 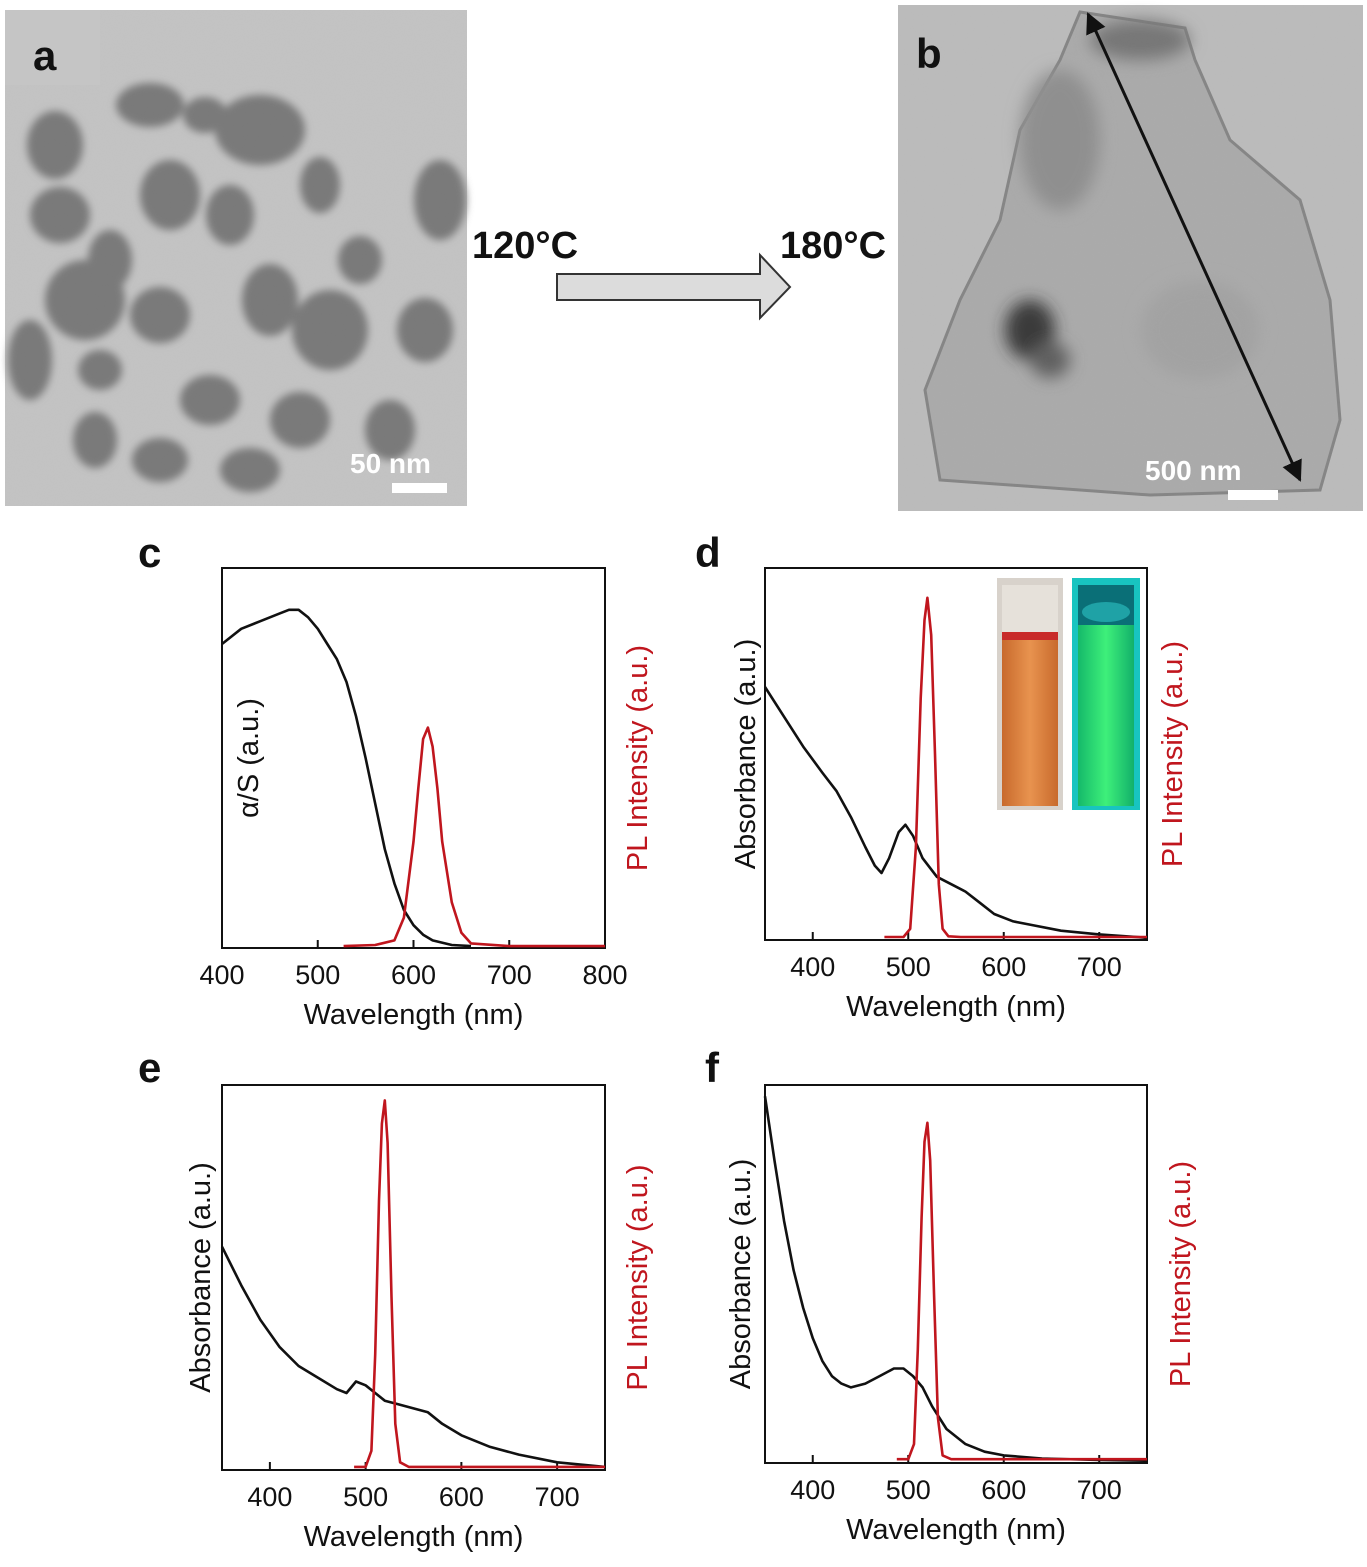 I want to click on panel-letter-a: a, so click(x=45, y=55).